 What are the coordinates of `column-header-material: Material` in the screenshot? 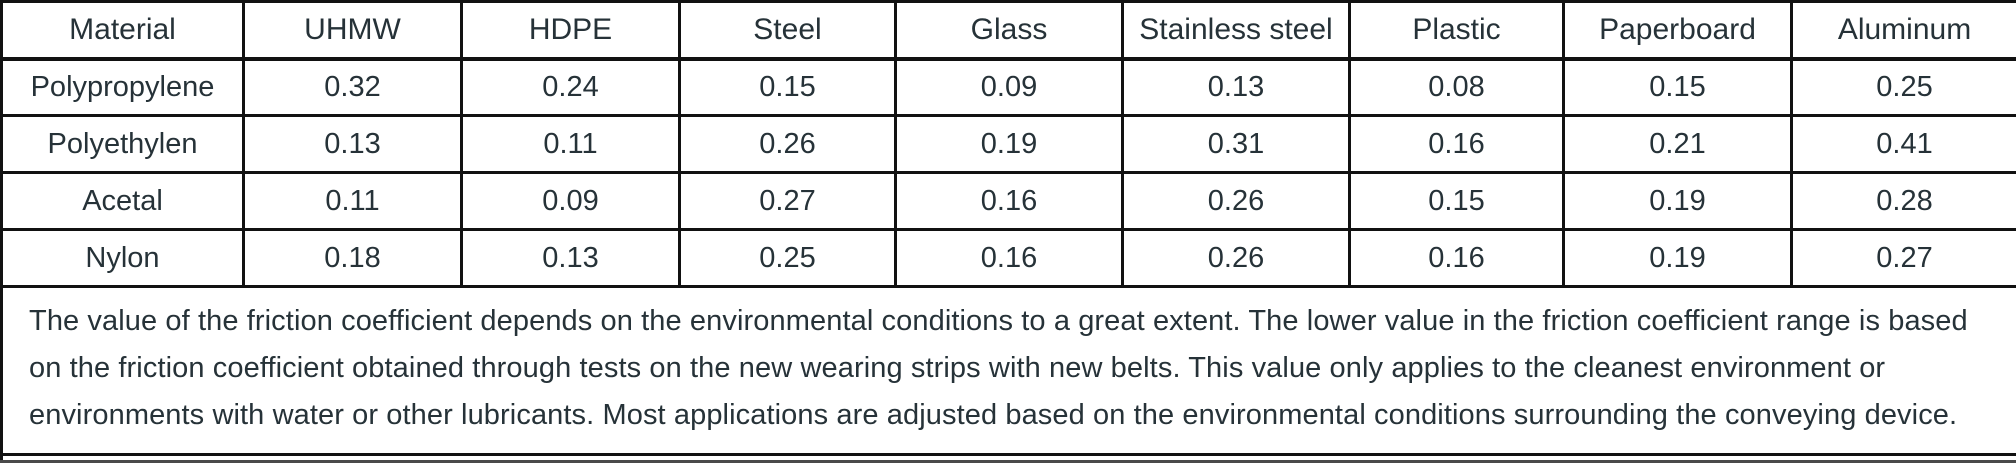 It's located at (122, 30).